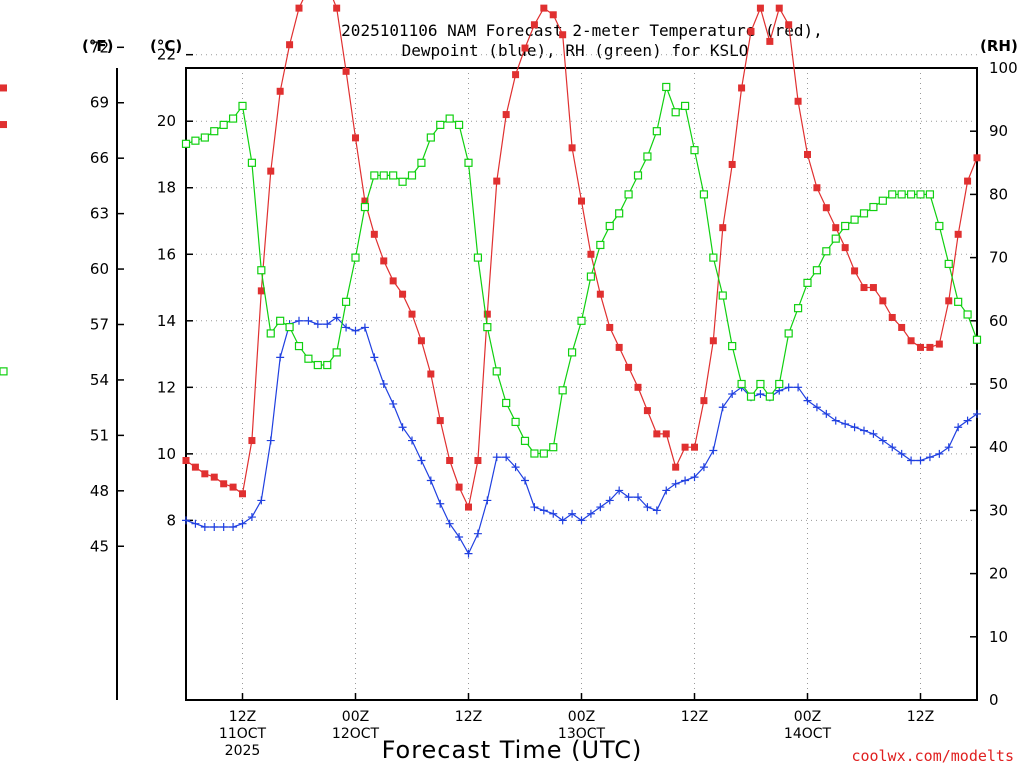 Image resolution: width=1024 pixels, height=768 pixels. Describe the element at coordinates (808, 734) in the screenshot. I see `x-tick-label: 14OCT` at that location.